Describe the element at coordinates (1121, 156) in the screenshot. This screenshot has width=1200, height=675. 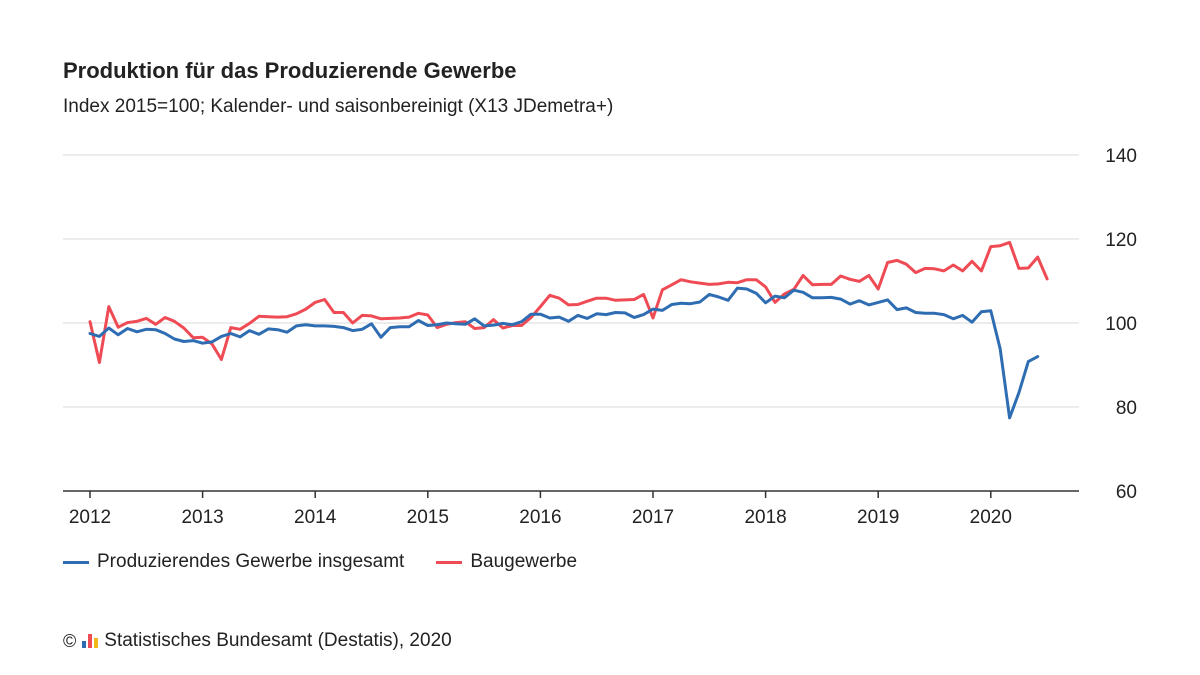
I see `y-tick-label-140: 140` at that location.